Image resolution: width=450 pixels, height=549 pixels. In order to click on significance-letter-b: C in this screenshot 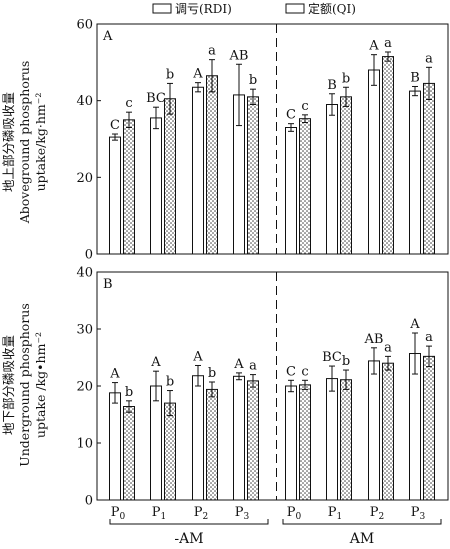, I will do `click(291, 371)`.